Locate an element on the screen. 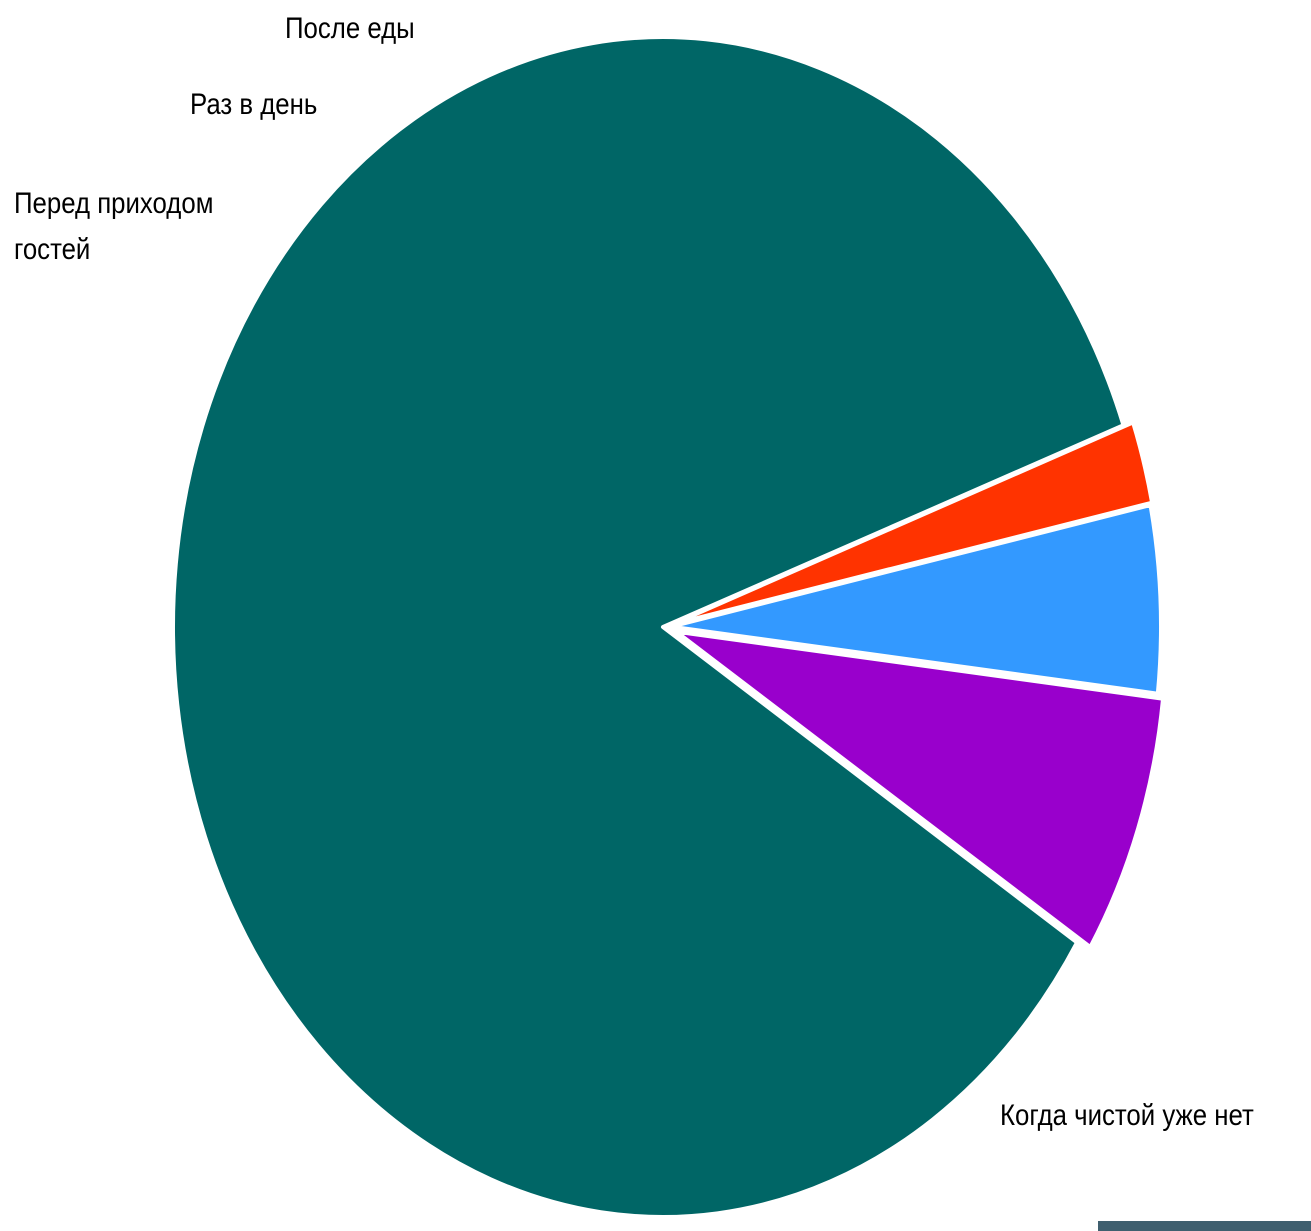 Image resolution: width=1311 pixels, height=1231 pixels. slice-label-перед-приходом-гостей: Перед приходом гостей is located at coordinates (117, 225).